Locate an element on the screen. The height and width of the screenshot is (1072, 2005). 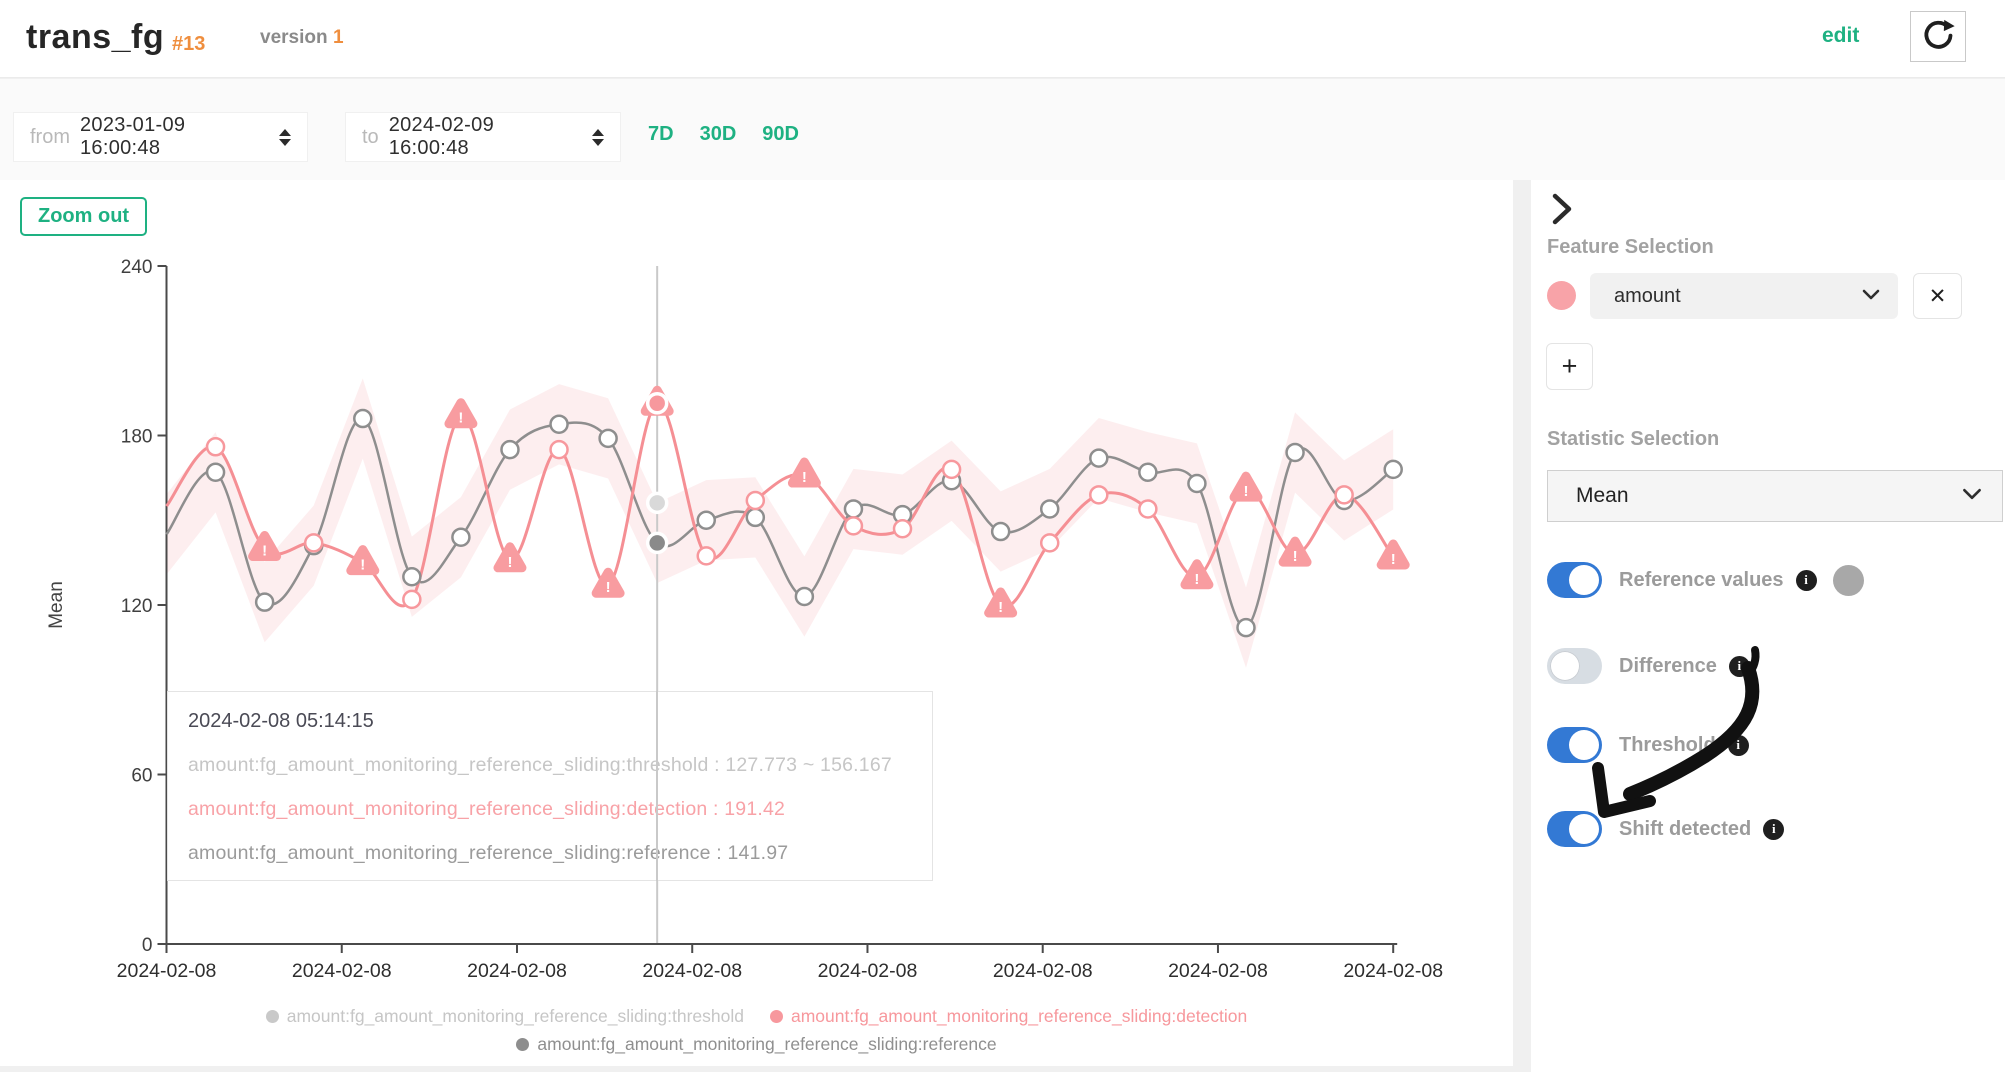
toggle-label: Threshold is located at coordinates (1667, 744).